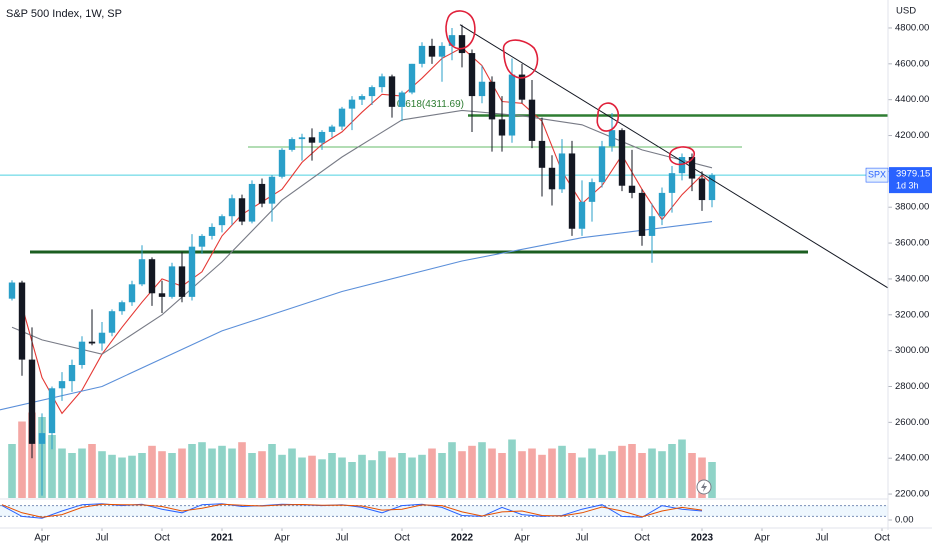 The height and width of the screenshot is (550, 932). I want to click on y-tick-label: 4600.00, so click(912, 63).